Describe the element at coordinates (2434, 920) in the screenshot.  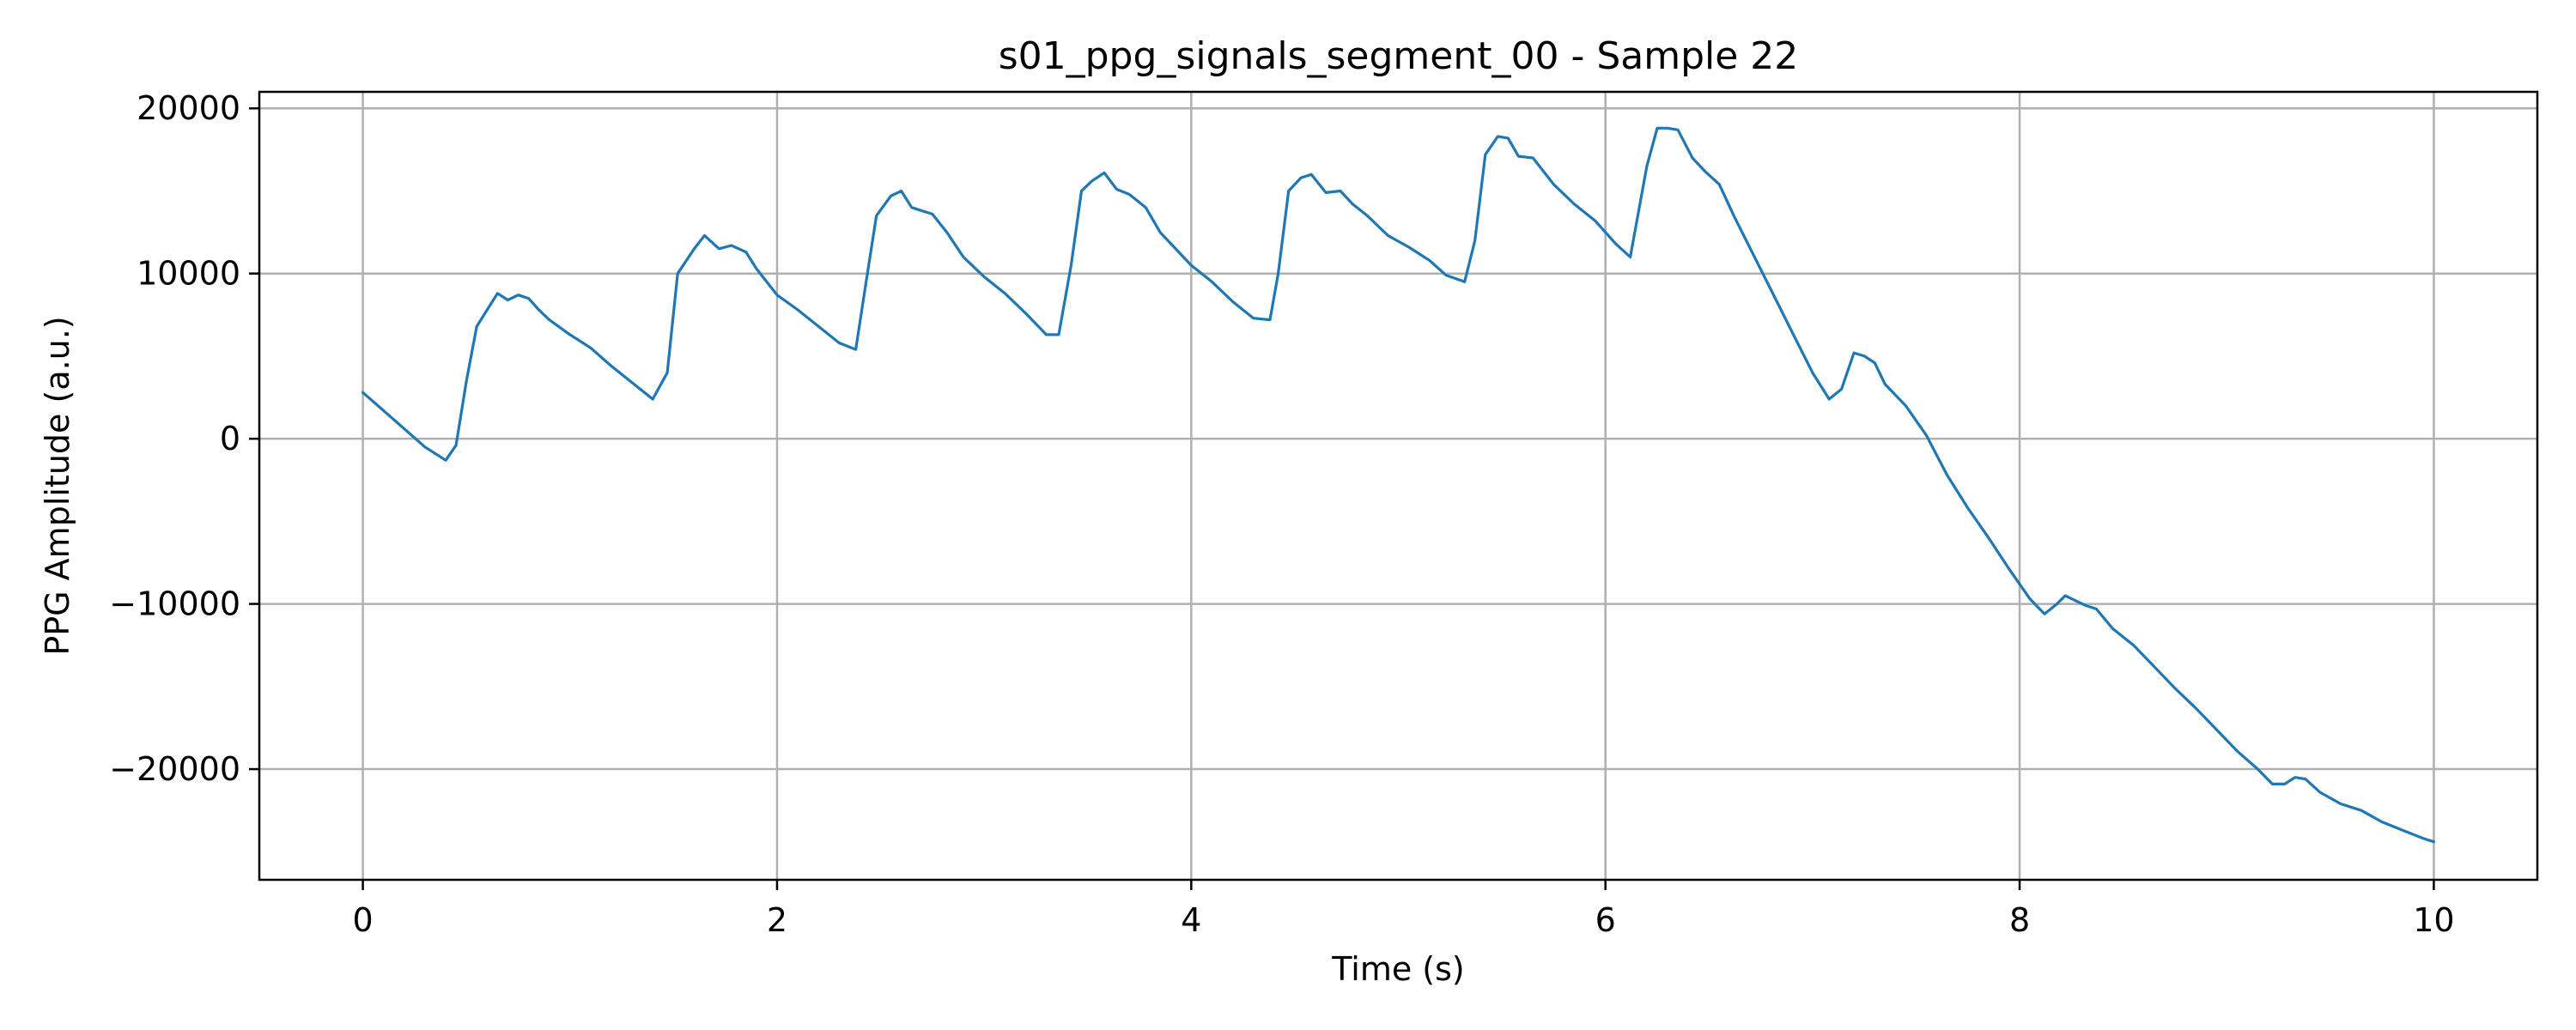
I see `x-tick-label: 10` at that location.